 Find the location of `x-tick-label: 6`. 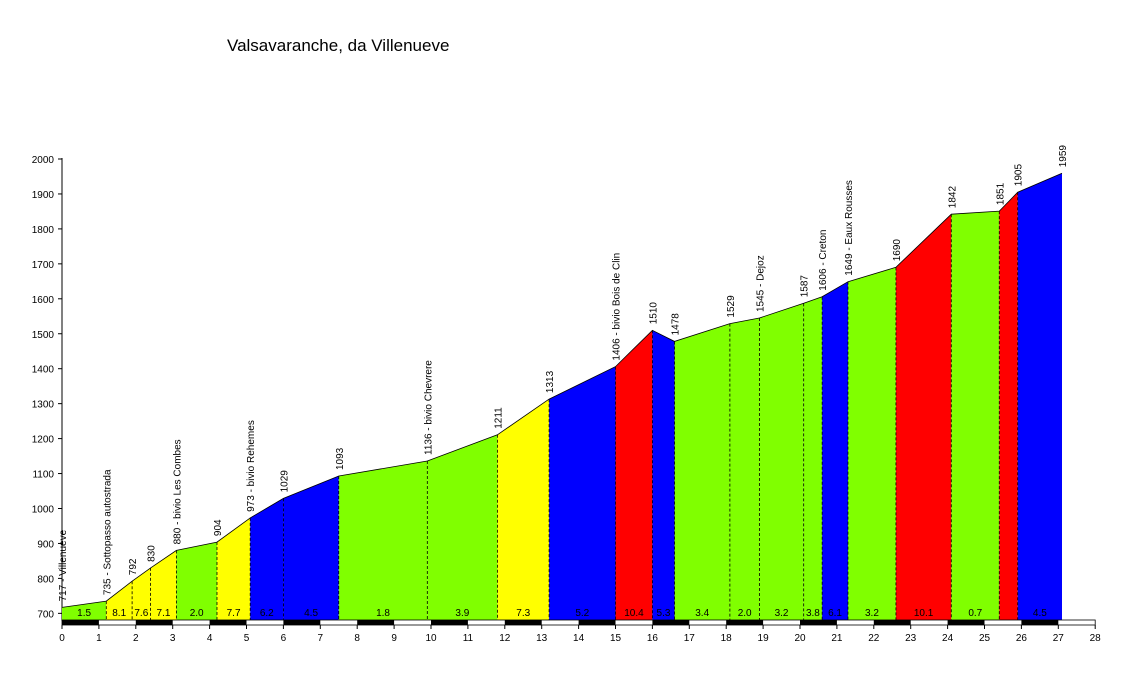

x-tick-label: 6 is located at coordinates (284, 638).